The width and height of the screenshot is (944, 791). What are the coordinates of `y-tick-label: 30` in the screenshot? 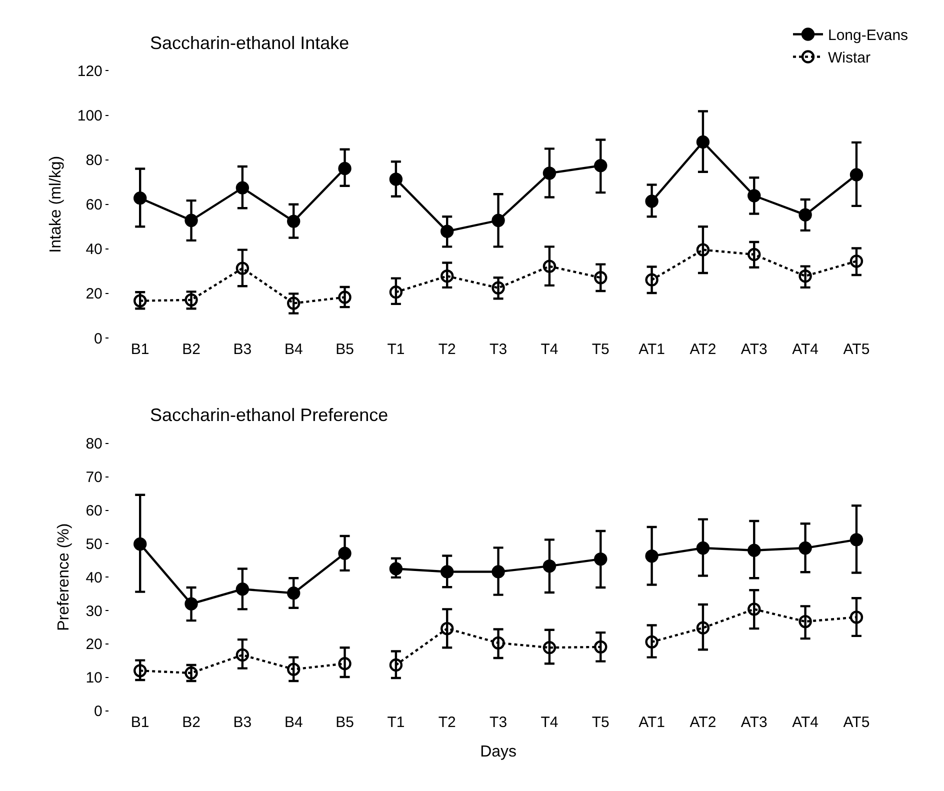 It's located at (94, 611).